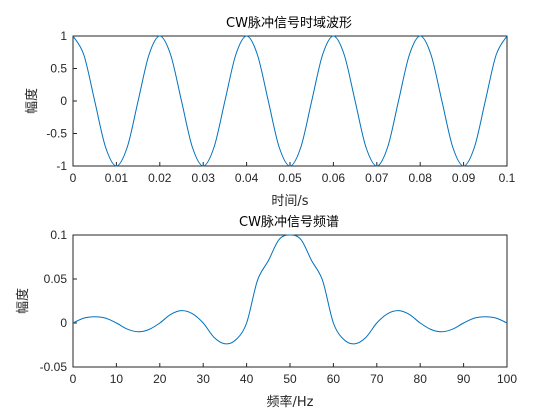 Image resolution: width=560 pixels, height=420 pixels. I want to click on spectrum-y-tick-label: -0.05, so click(54, 367).